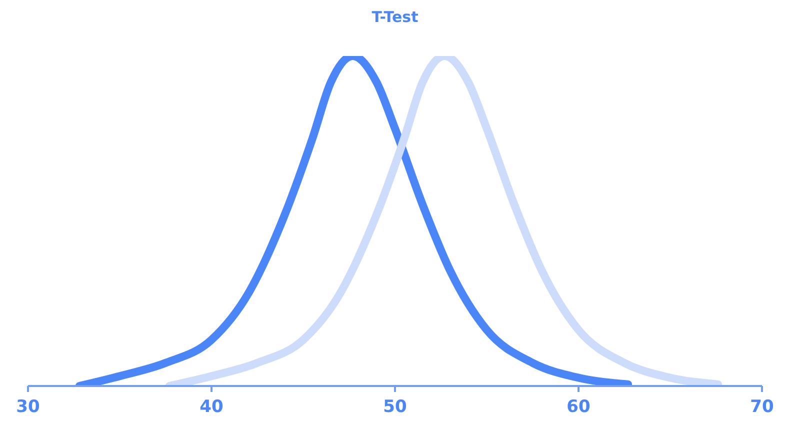  I want to click on x-tick-label: 30, so click(28, 407).